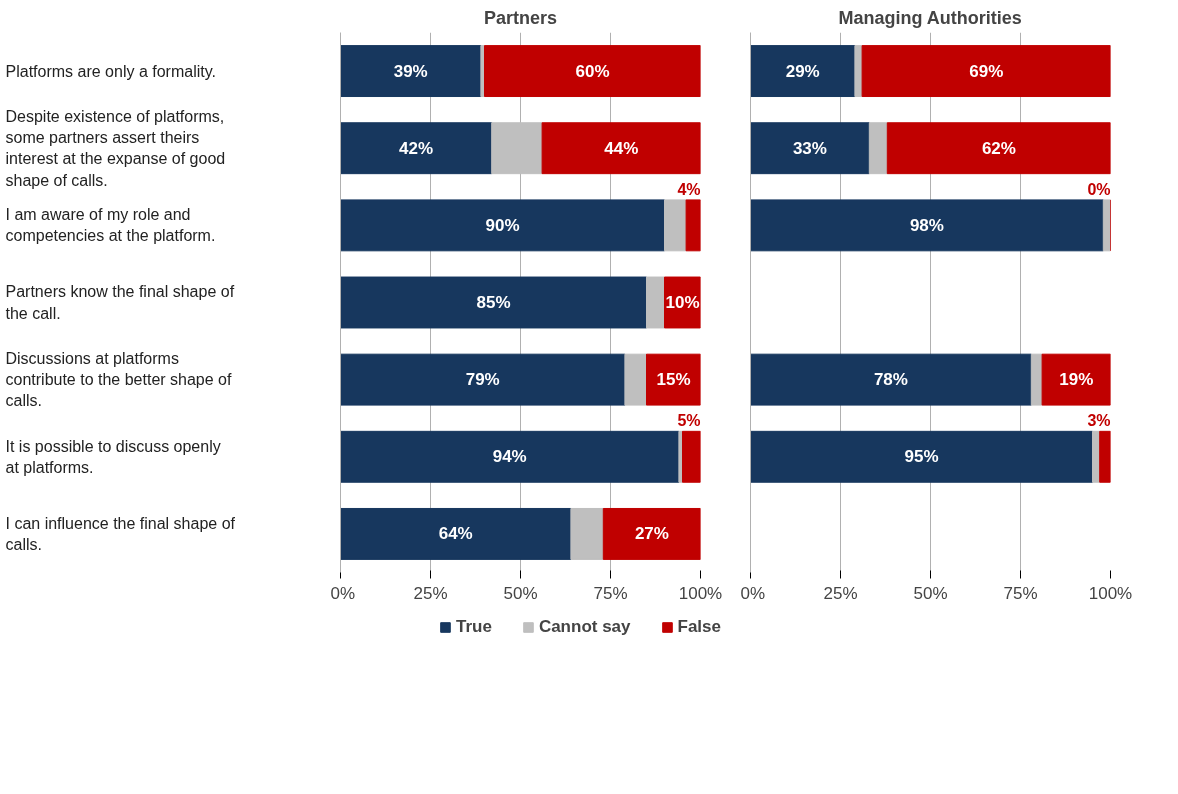 The height and width of the screenshot is (794, 1178). I want to click on data-label: 64%, so click(455, 534).